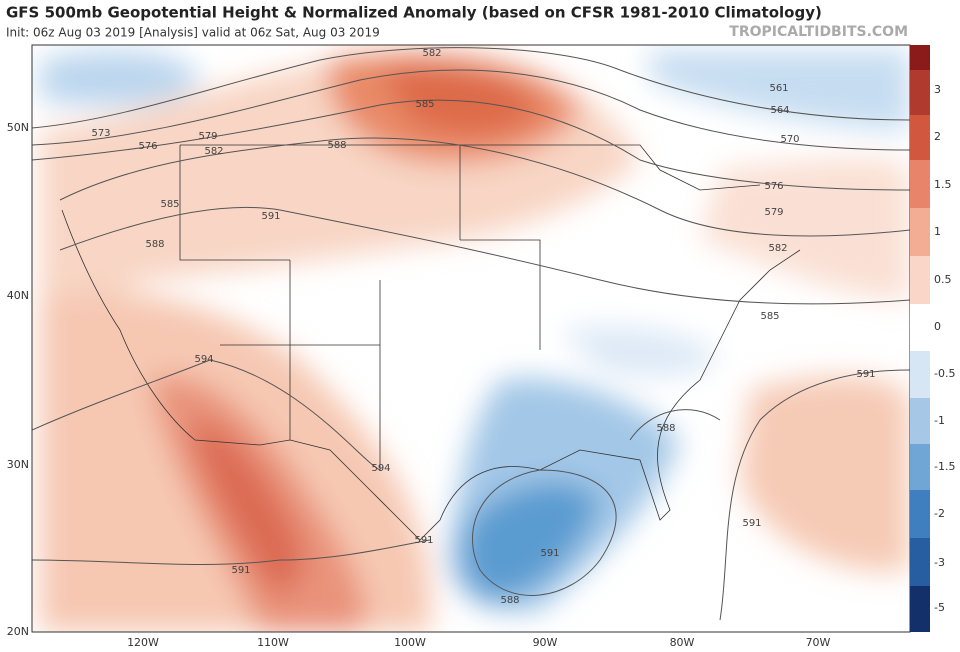 This screenshot has width=960, height=652. I want to click on colorbar, so click(920, 338).